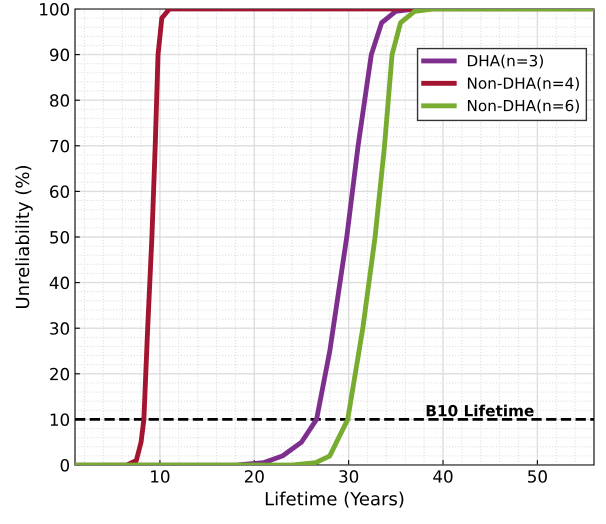 This screenshot has width=606, height=524. I want to click on x-tick-label: 50, so click(537, 476).